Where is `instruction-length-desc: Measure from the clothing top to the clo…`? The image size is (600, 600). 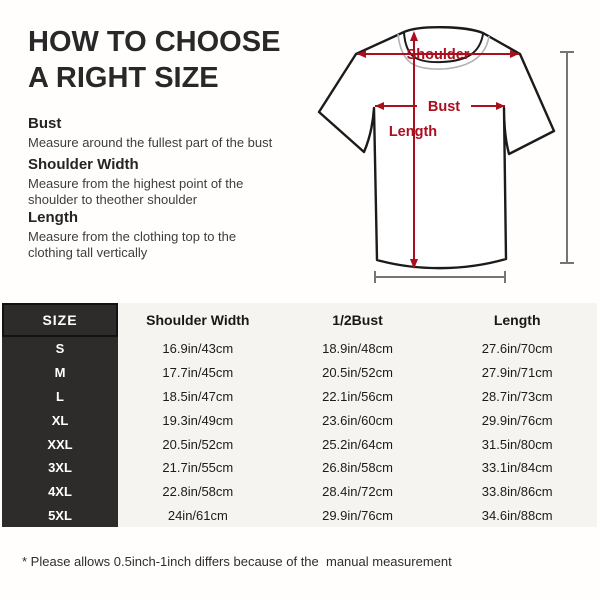
instruction-length-desc: Measure from the clothing top to the clo… is located at coordinates (132, 244).